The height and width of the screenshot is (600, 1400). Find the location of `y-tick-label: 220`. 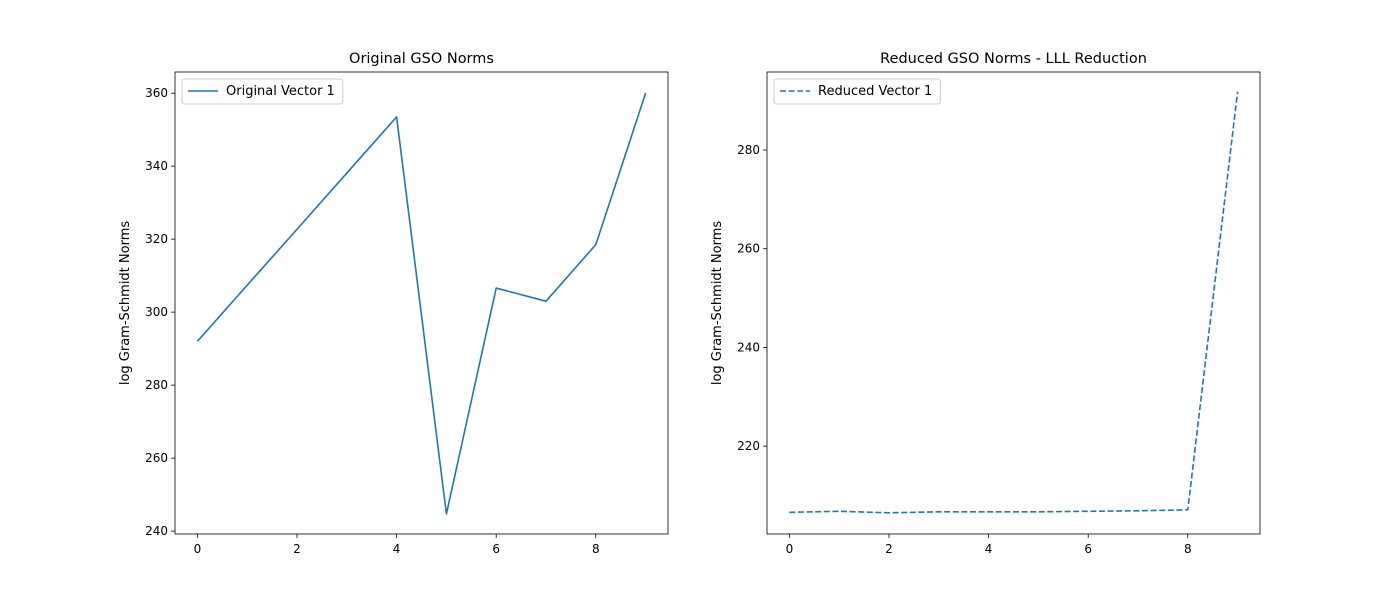

y-tick-label: 220 is located at coordinates (748, 446).